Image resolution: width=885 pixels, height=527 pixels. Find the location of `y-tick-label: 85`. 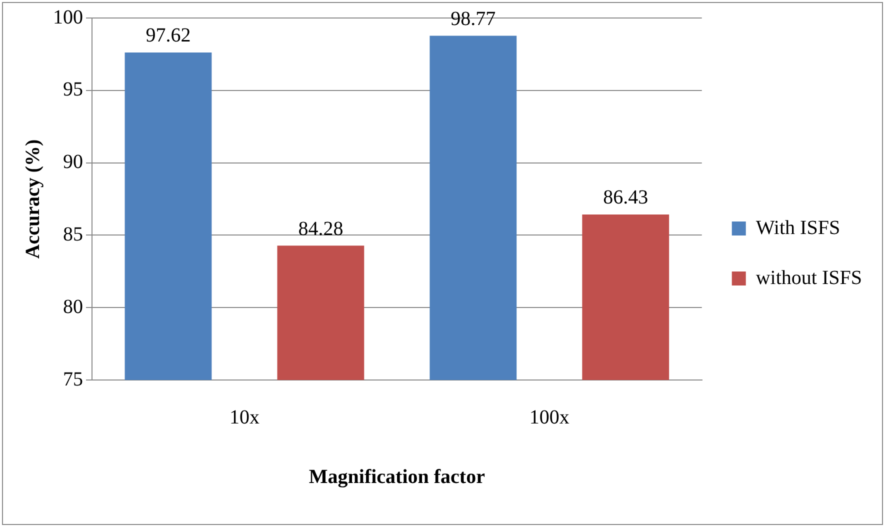

y-tick-label: 85 is located at coordinates (73, 234).